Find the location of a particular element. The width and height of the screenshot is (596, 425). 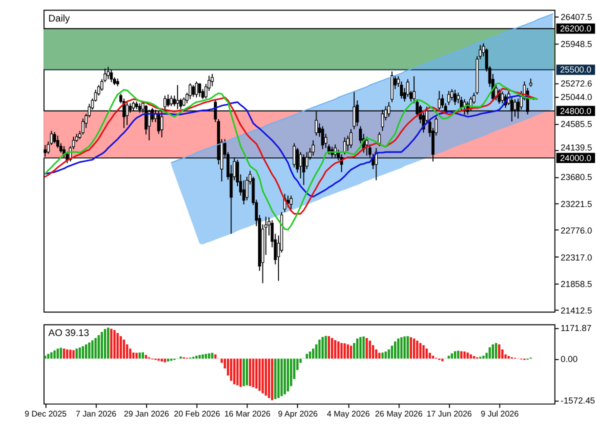

chart-title: AO 39.13 is located at coordinates (69, 333).